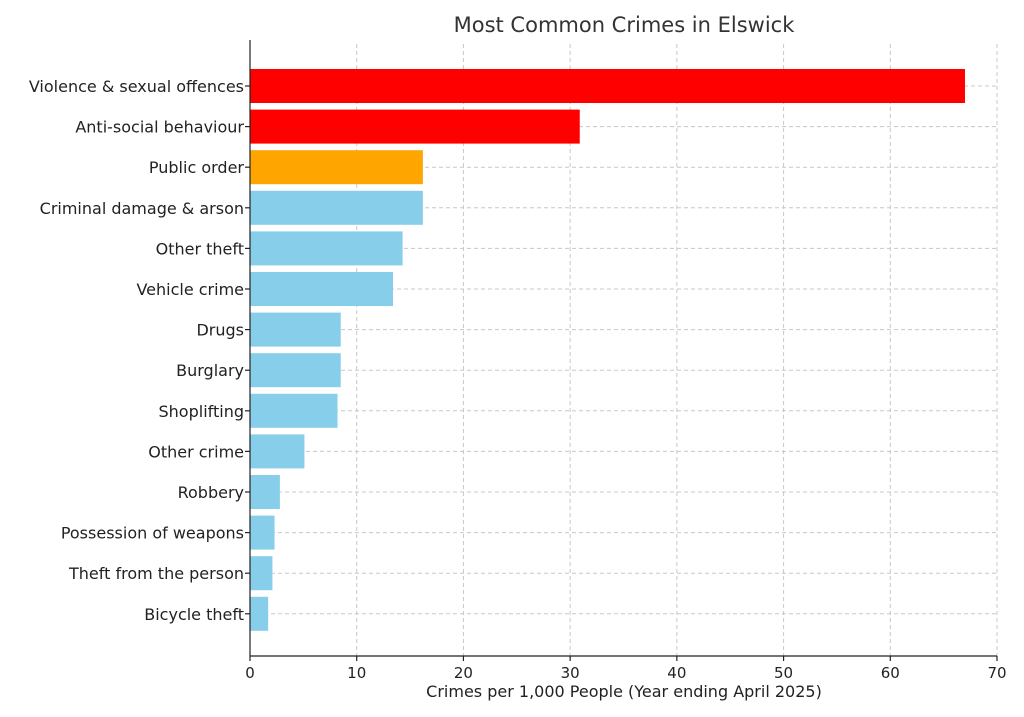 This screenshot has height=717, width=1024. What do you see at coordinates (220, 330) in the screenshot?
I see `category-label: Drugs` at bounding box center [220, 330].